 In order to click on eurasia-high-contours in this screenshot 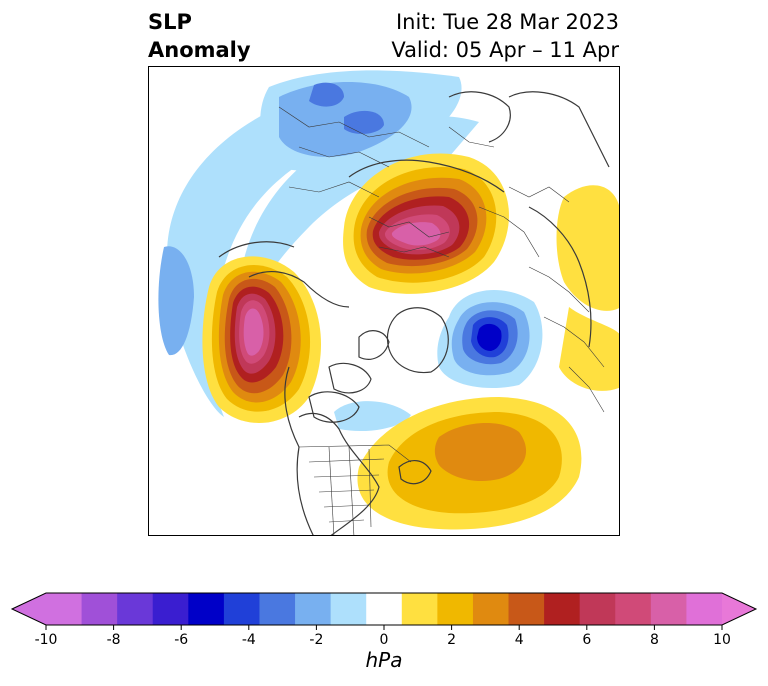, I will do `click(426, 223)`.